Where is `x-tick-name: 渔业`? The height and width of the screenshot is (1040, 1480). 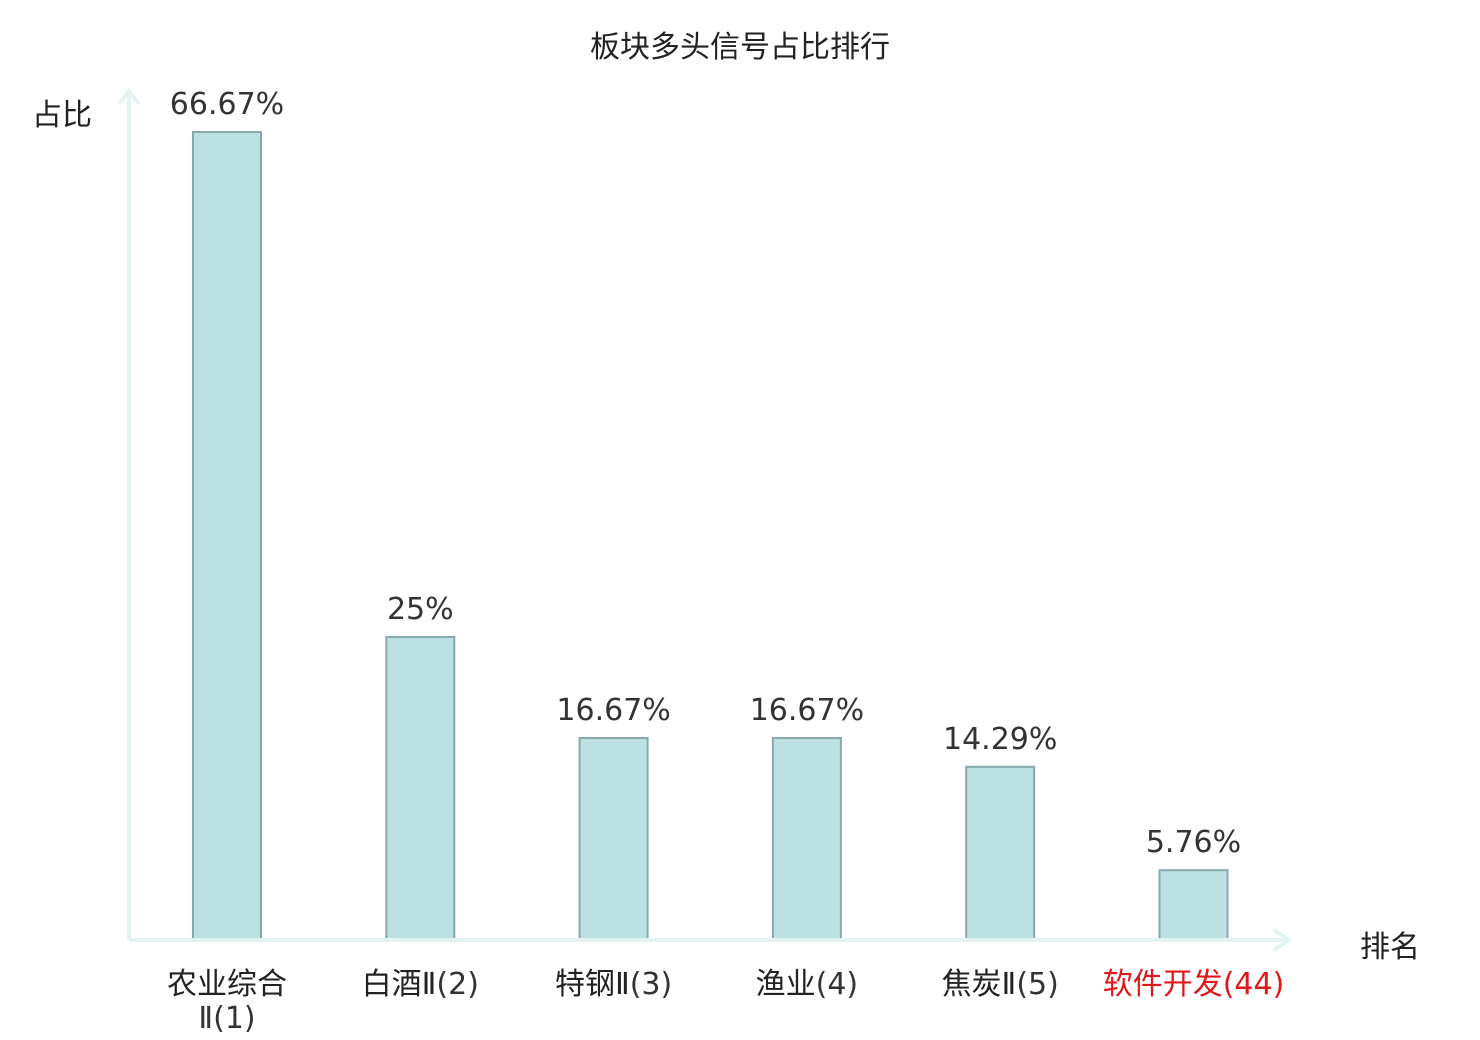
x-tick-name: 渔业 is located at coordinates (786, 984).